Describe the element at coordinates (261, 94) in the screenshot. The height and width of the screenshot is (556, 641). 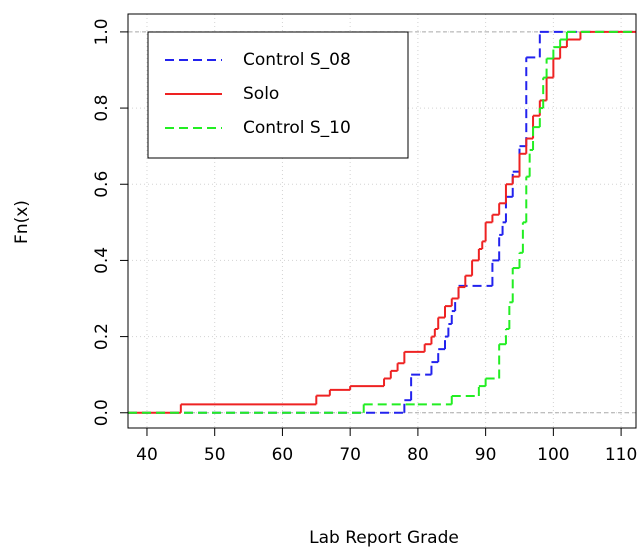
I see `legend-label: Solo` at that location.